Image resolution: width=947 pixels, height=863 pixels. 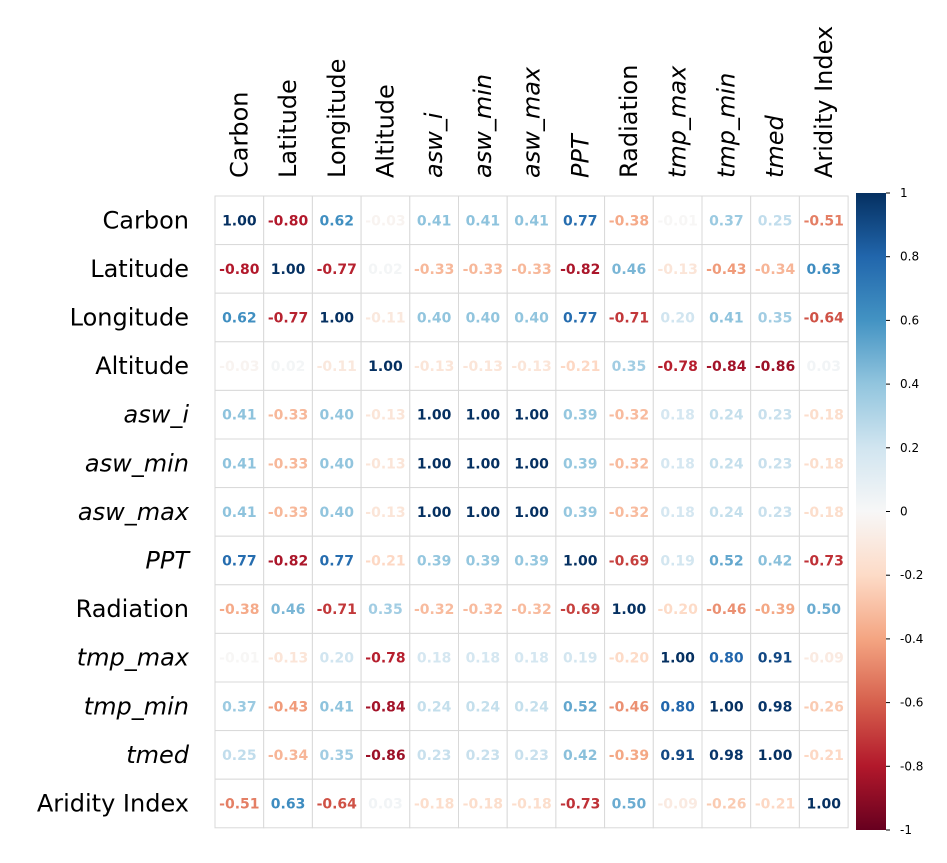 I want to click on cell-value-label: 0.80, so click(x=677, y=707).